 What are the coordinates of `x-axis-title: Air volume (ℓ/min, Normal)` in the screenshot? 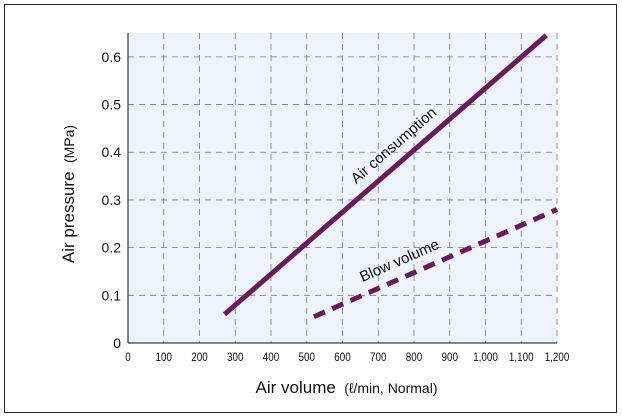 It's located at (347, 387).